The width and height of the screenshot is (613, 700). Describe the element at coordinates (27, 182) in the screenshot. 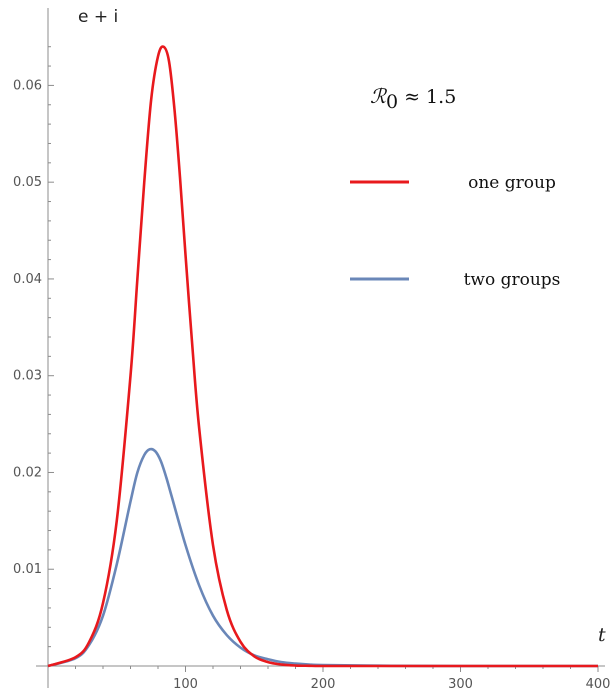

I see `y-tick-label: 0.05` at that location.